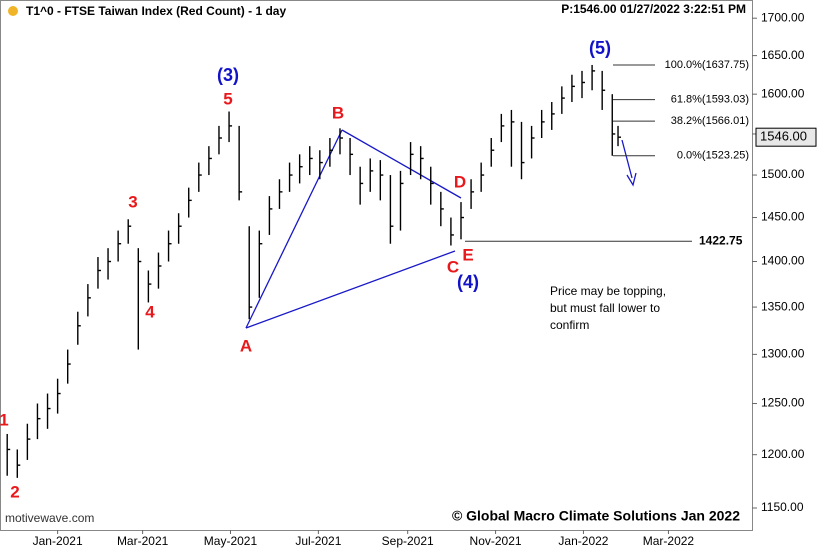  I want to click on wave-label: B, so click(338, 112).